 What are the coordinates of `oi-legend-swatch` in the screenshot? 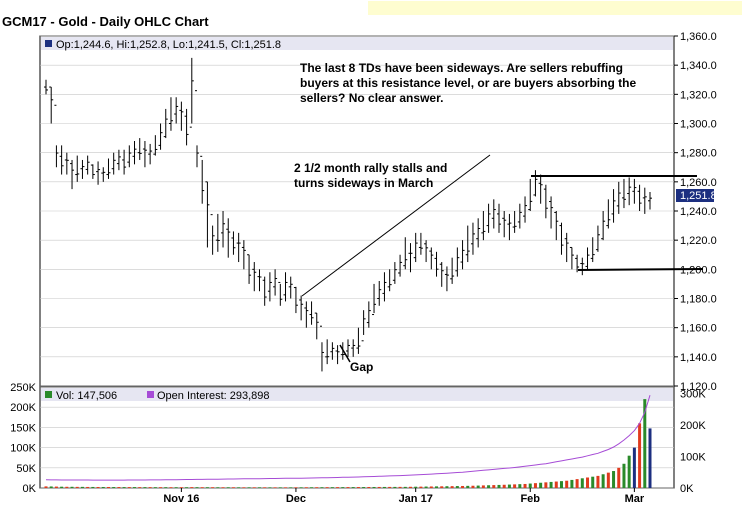 It's located at (150, 394).